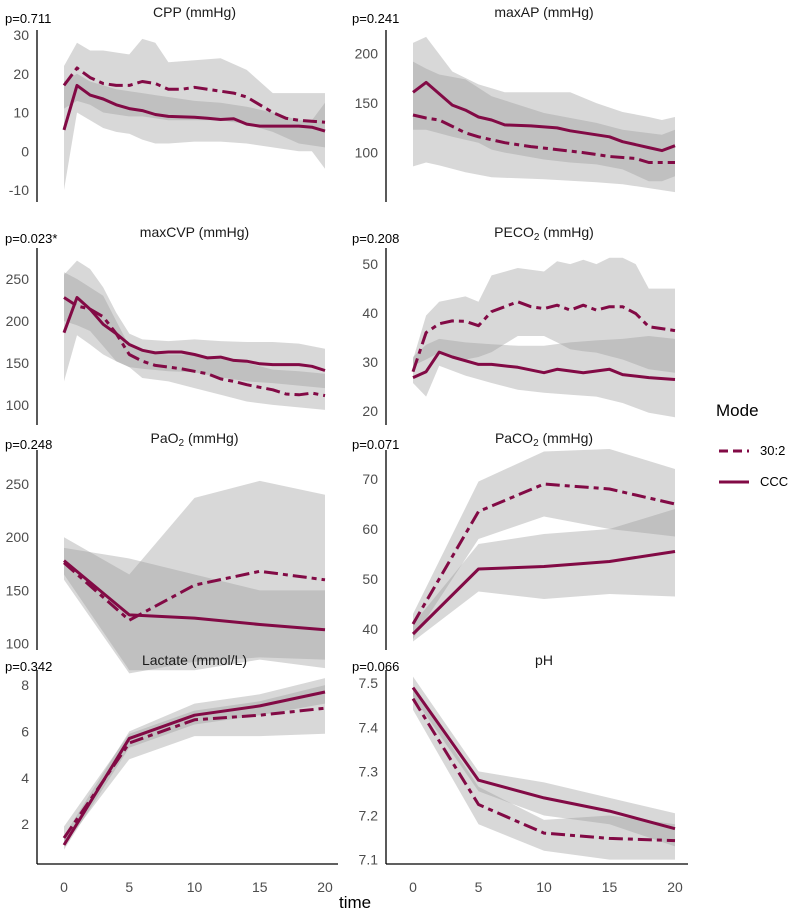  What do you see at coordinates (19, 190) in the screenshot?
I see `y-tick-label: -10` at bounding box center [19, 190].